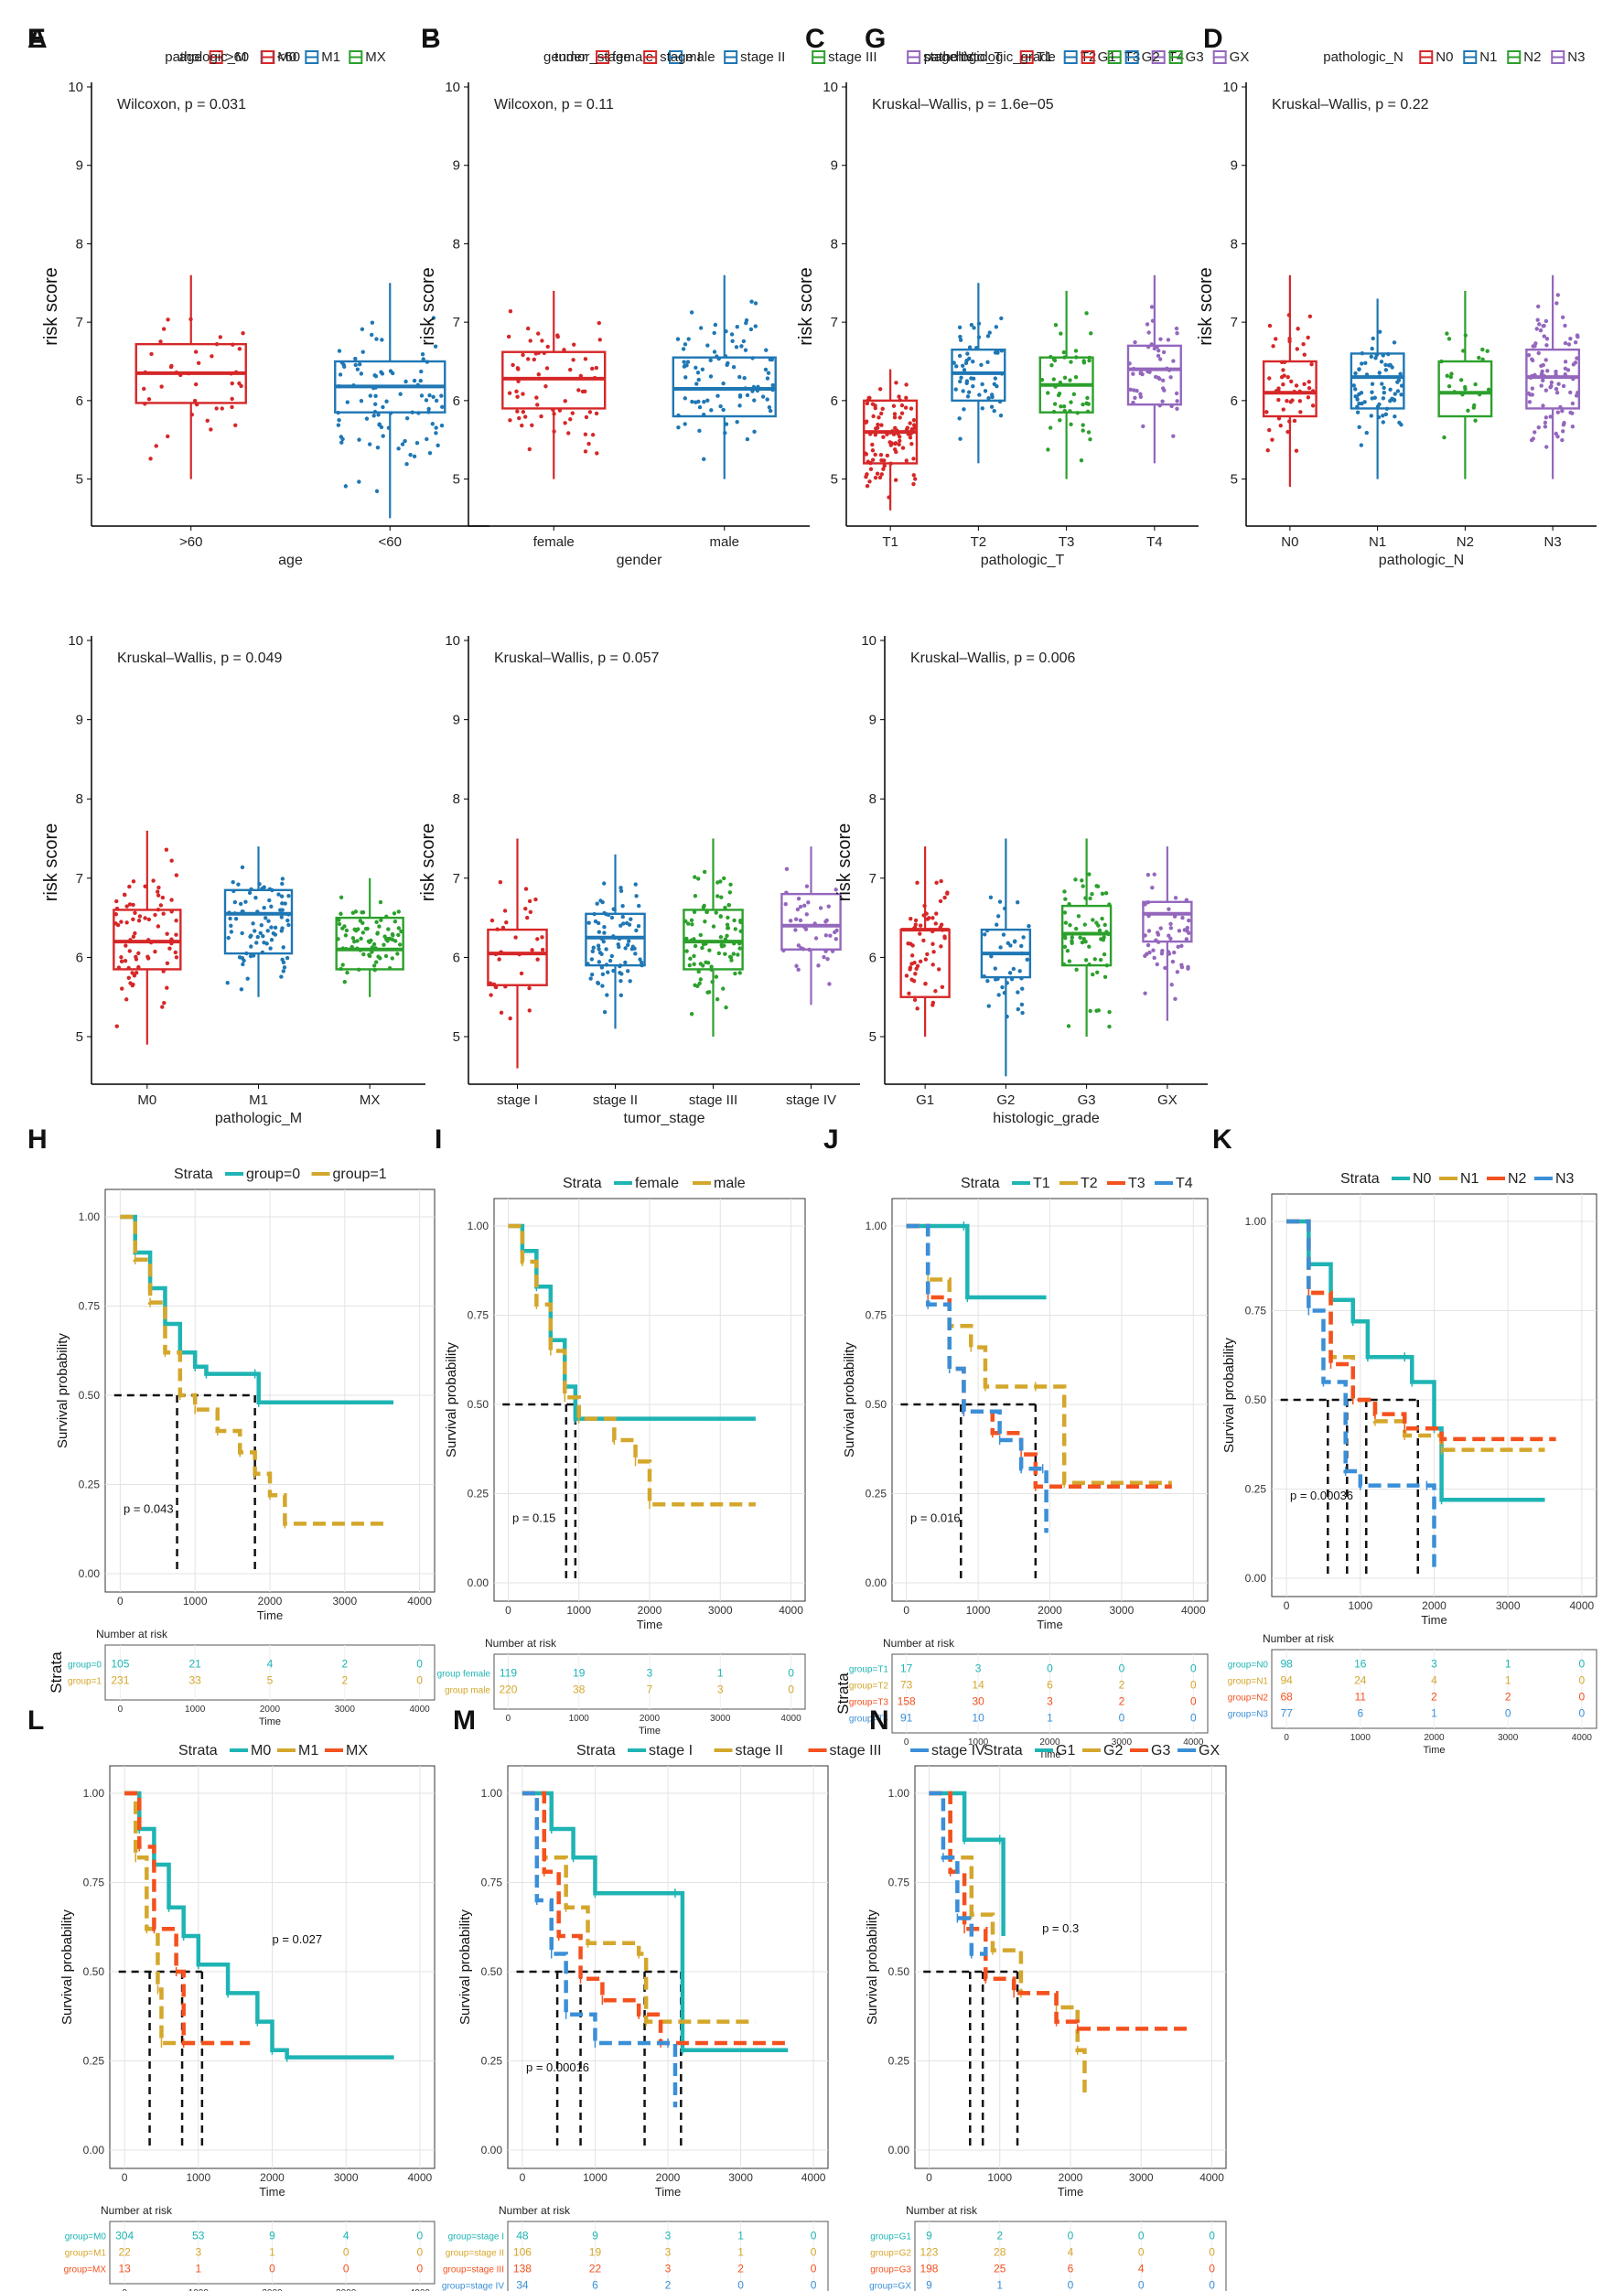 The image size is (1624, 2291). What do you see at coordinates (346, 2236) in the screenshot?
I see `risk-count: 4` at bounding box center [346, 2236].